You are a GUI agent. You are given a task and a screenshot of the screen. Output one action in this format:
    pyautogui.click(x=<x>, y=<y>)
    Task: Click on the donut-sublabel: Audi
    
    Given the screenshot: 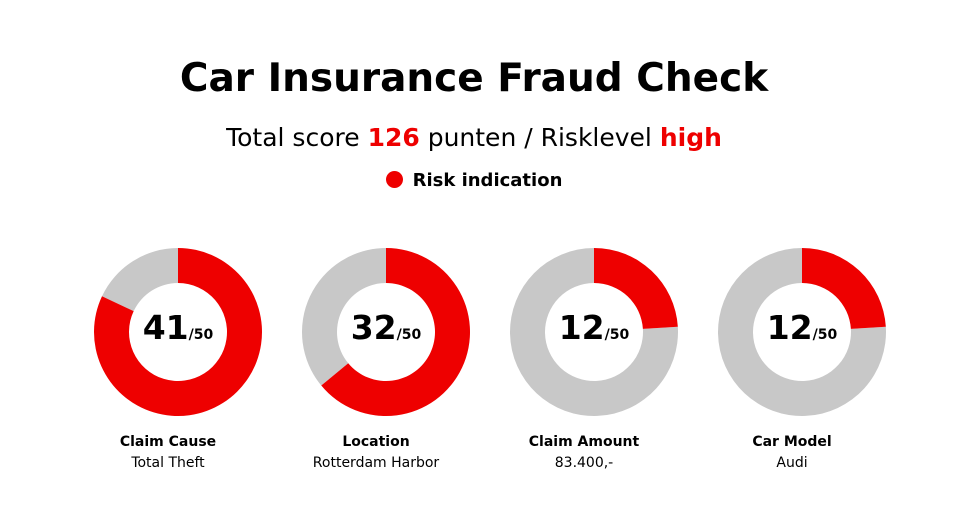 What is the action you would take?
    pyautogui.click(x=792, y=463)
    